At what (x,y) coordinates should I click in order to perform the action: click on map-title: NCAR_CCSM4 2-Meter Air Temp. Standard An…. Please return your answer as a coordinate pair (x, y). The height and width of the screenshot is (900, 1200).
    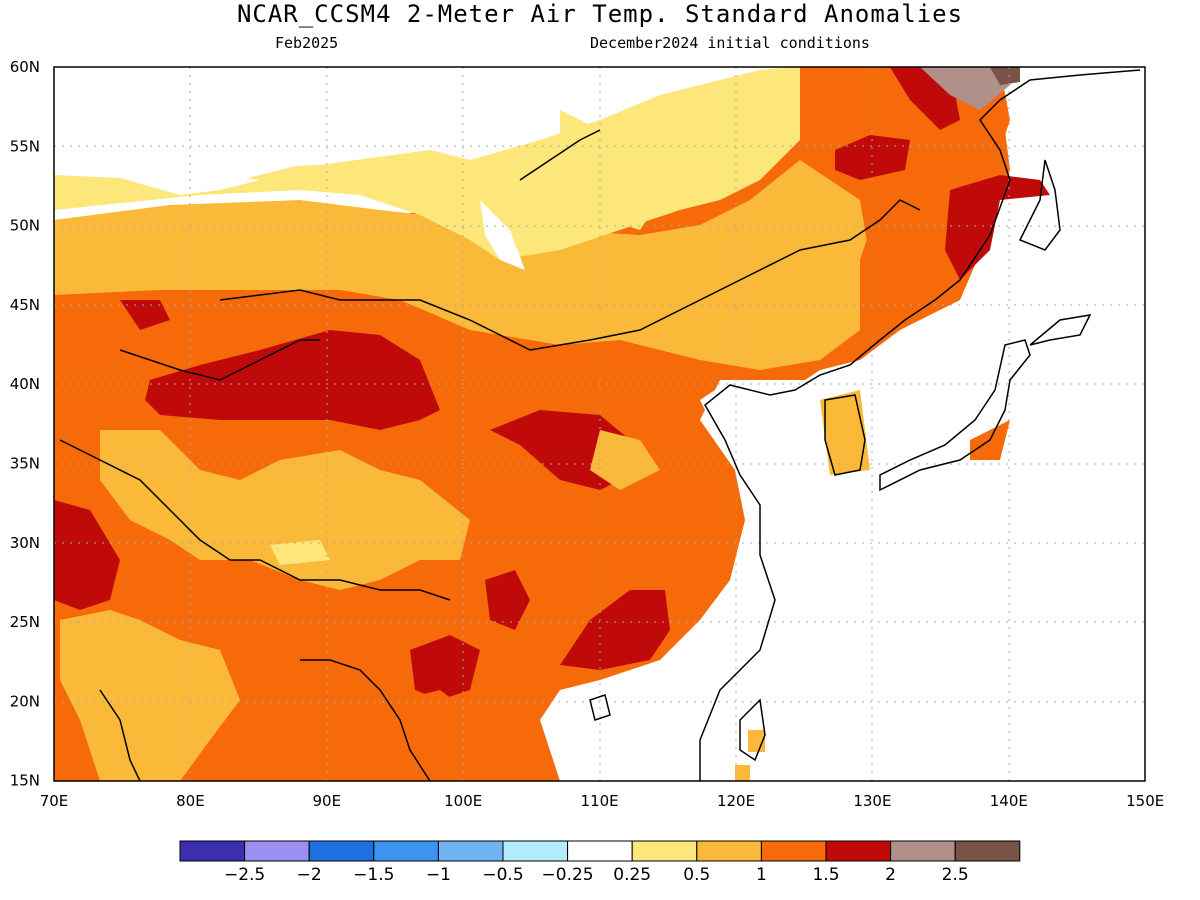
    Looking at the image, I should click on (600, 14).